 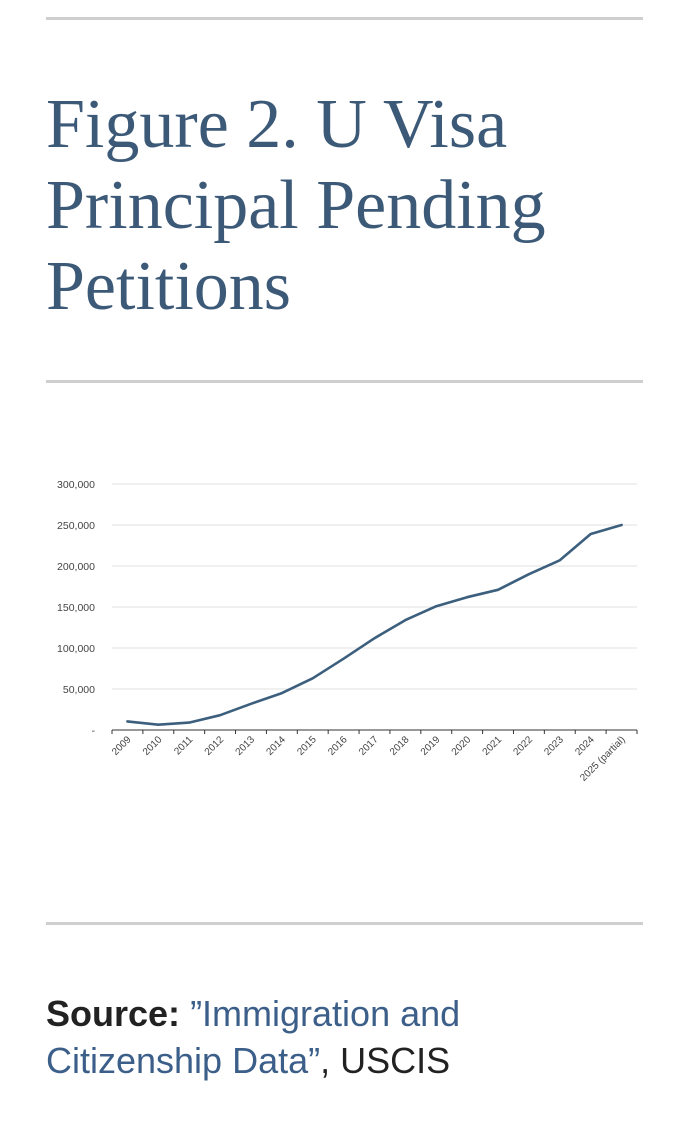 I want to click on series-line, so click(x=374, y=625).